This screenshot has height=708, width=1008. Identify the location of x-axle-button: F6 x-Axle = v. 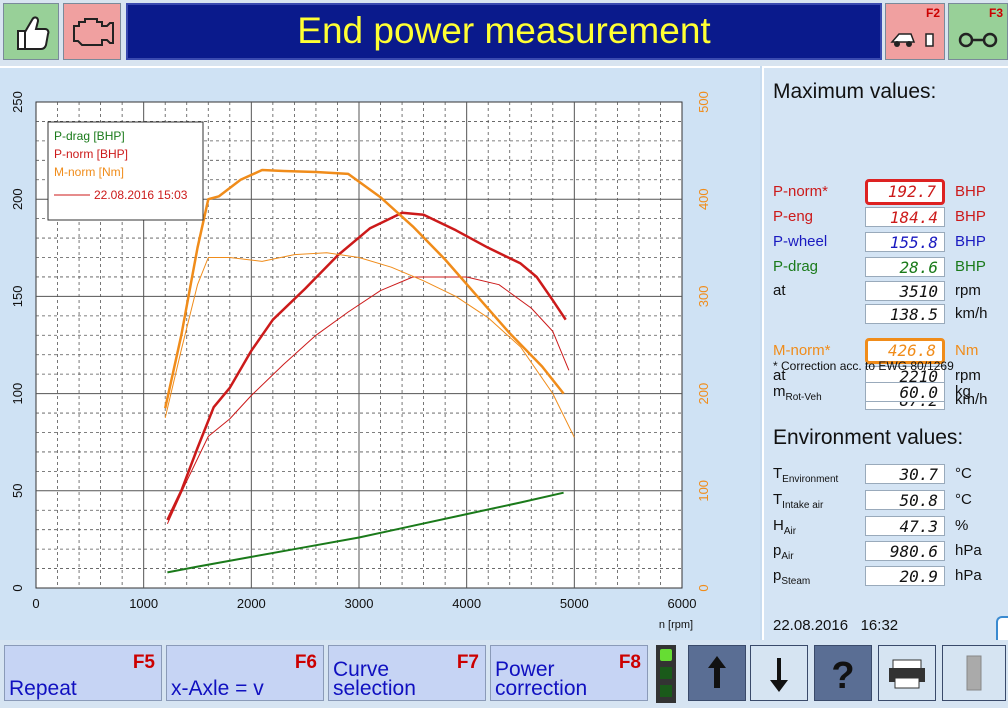
(245, 673).